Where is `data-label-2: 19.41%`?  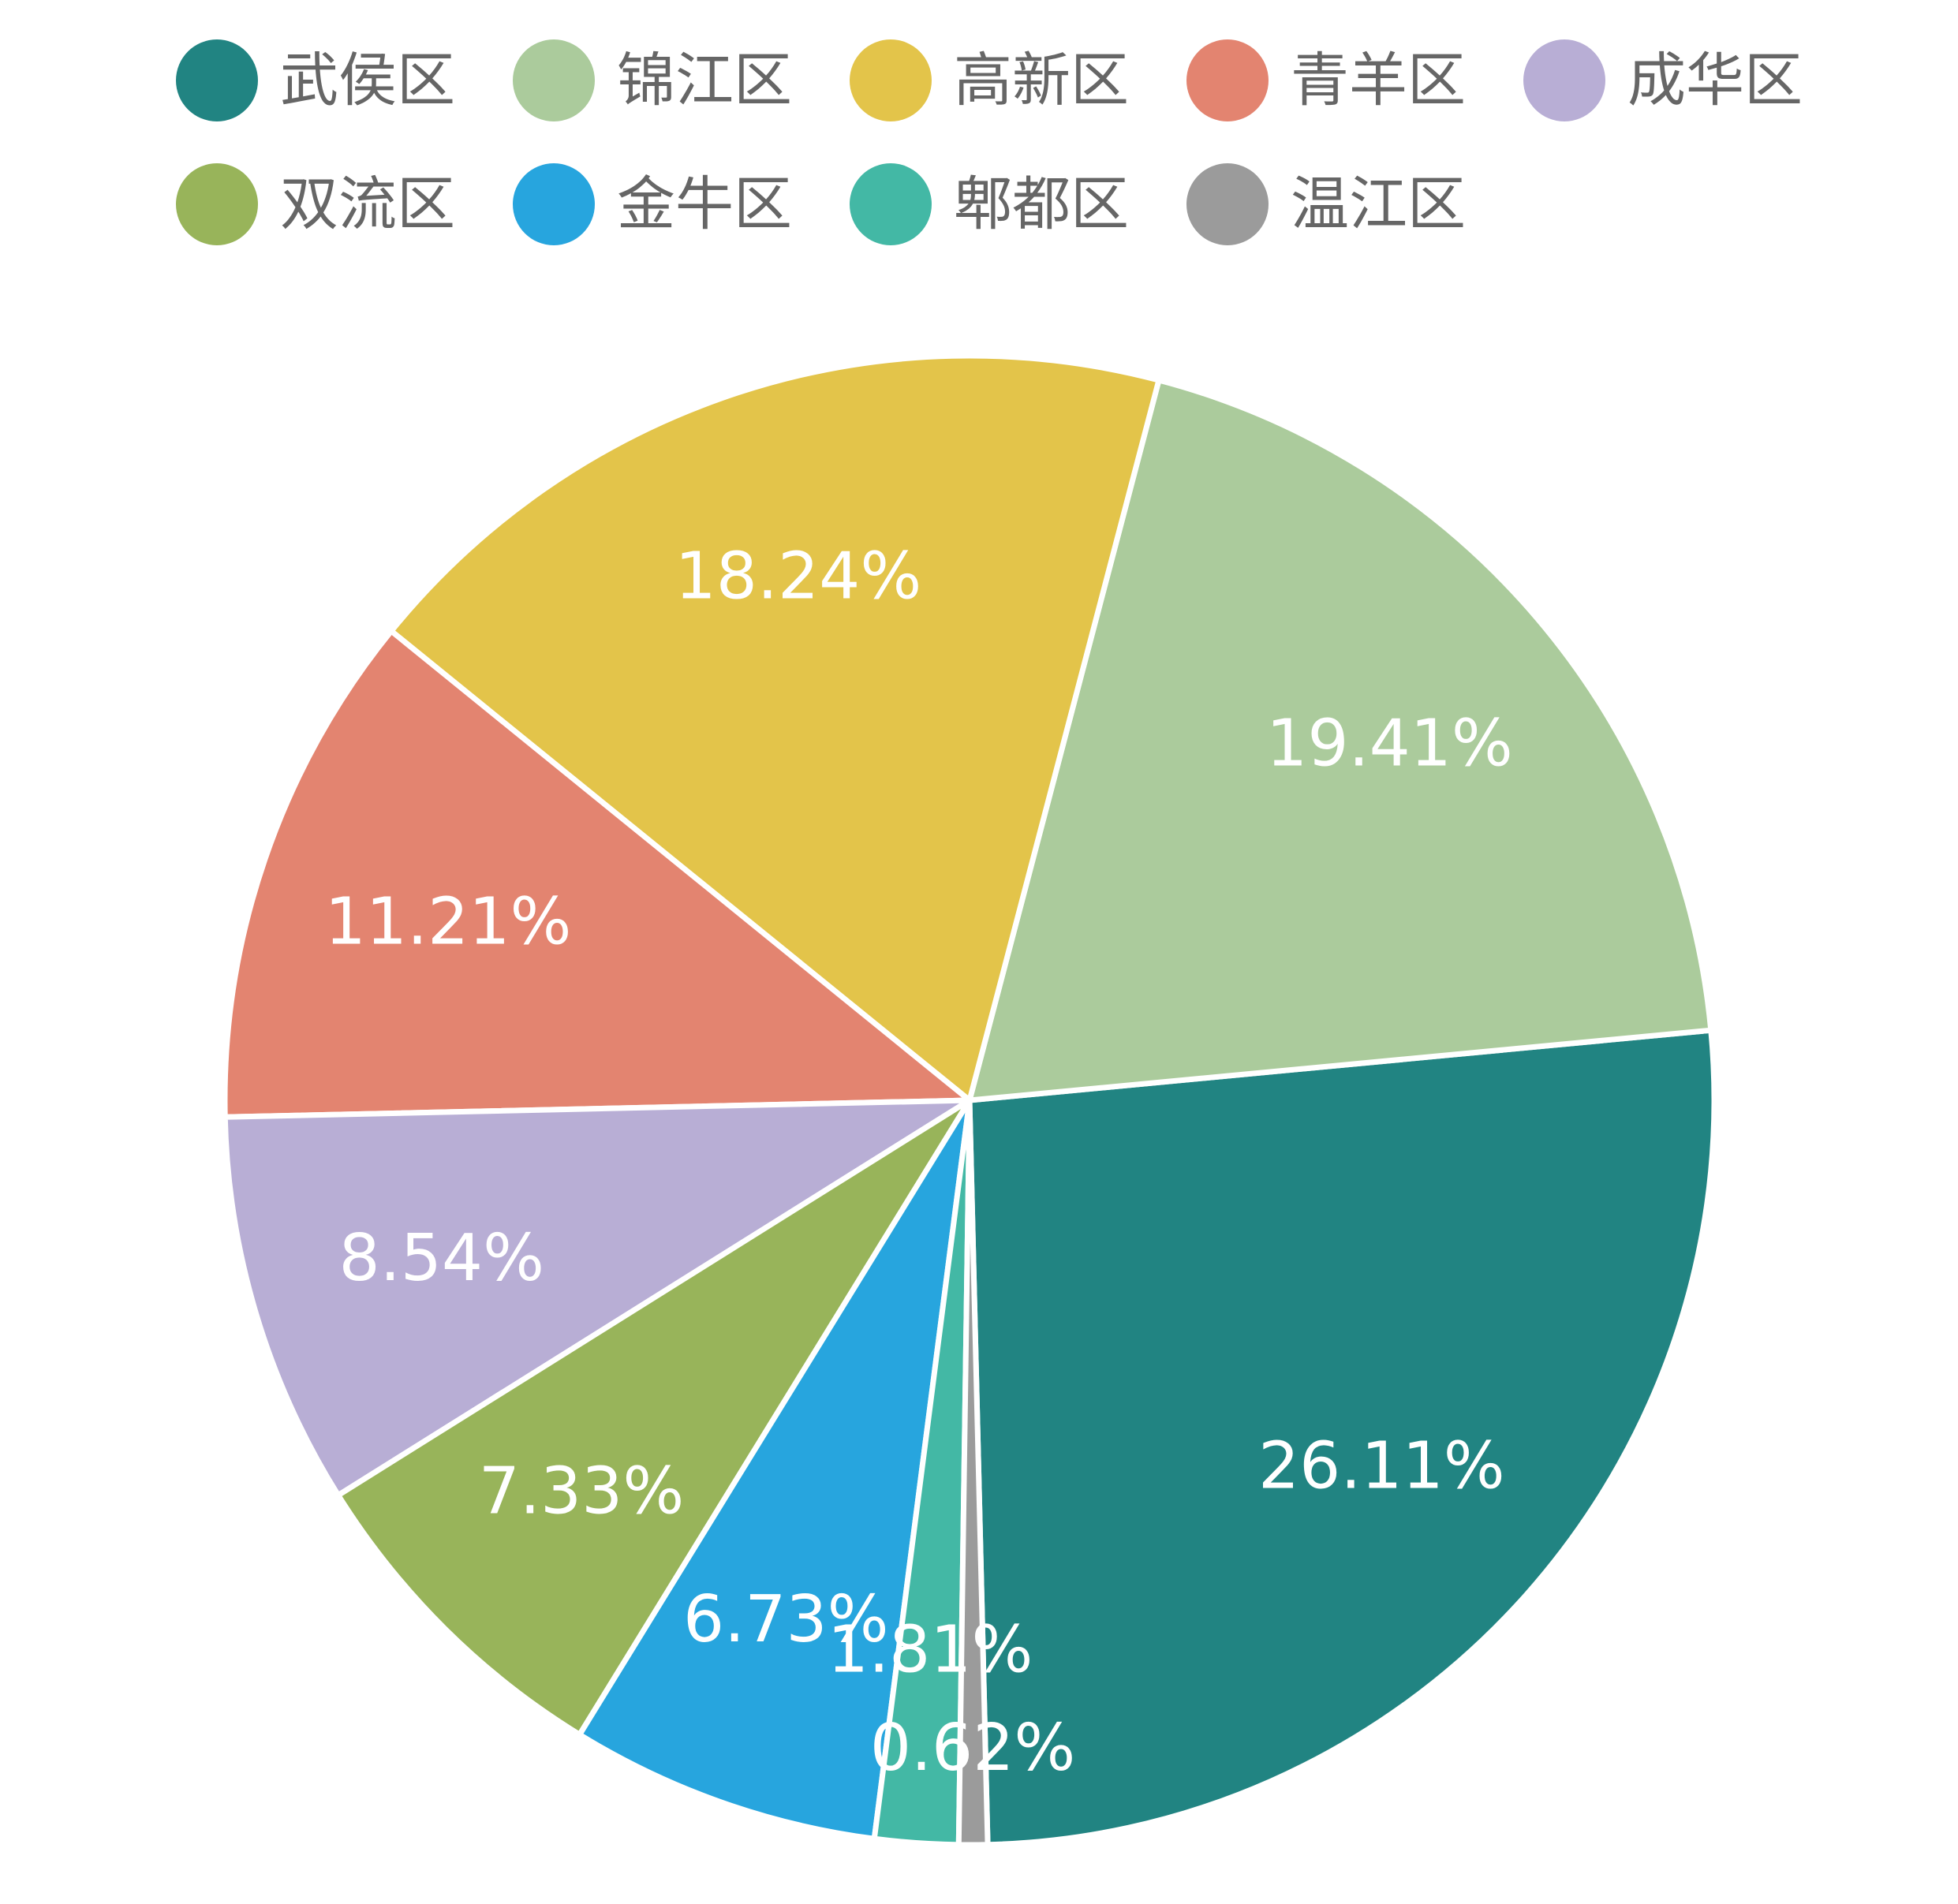 data-label-2: 19.41% is located at coordinates (1389, 743).